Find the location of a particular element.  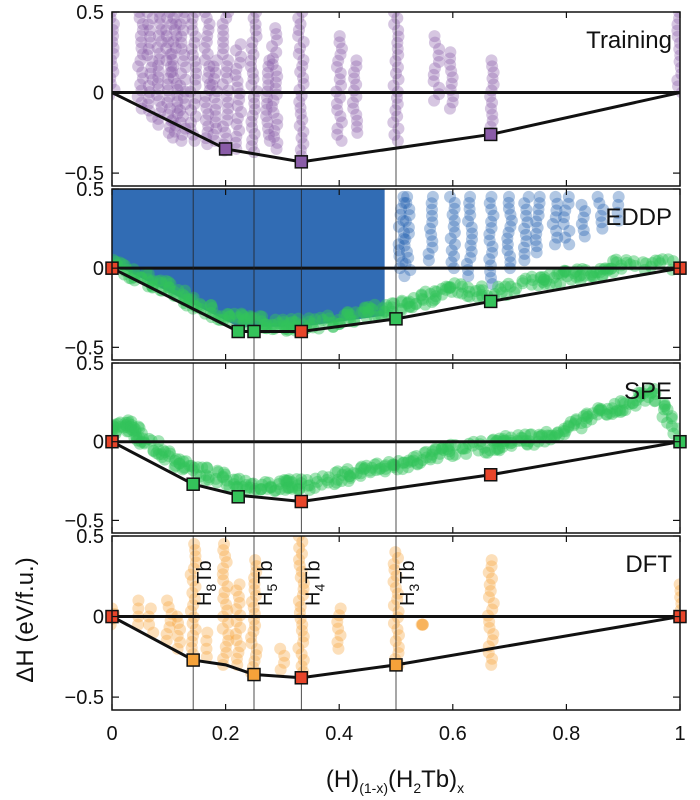

phase-label-sub: 3 is located at coordinates (414, 588).